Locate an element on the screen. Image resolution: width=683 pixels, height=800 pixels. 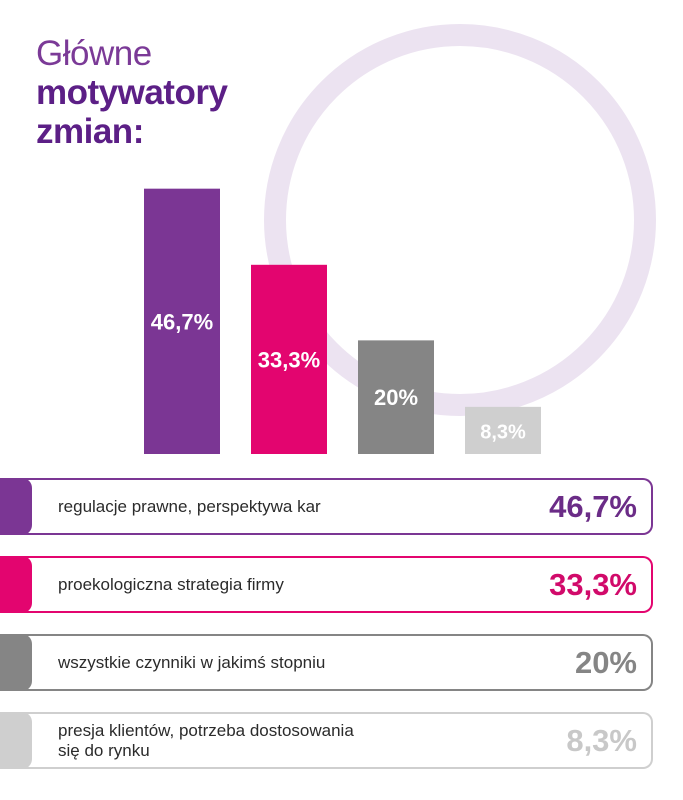
legend-value-1: 46,7% is located at coordinates (593, 506).